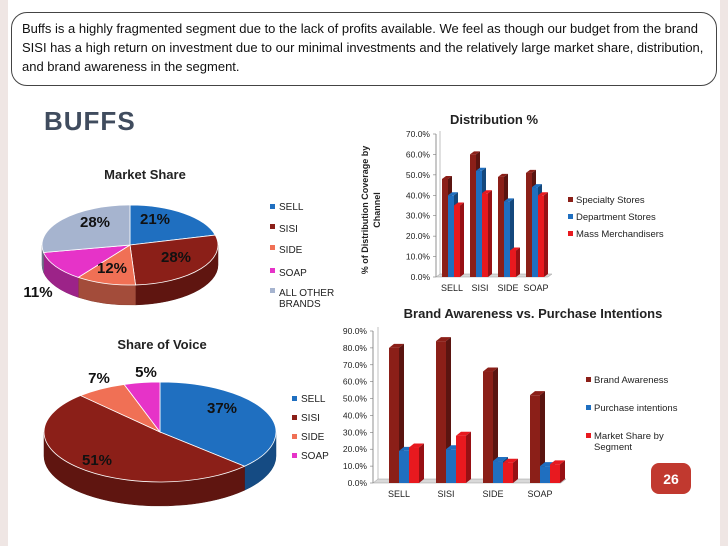  I want to click on distribution-y-tick-label: 50.0%, so click(418, 175).